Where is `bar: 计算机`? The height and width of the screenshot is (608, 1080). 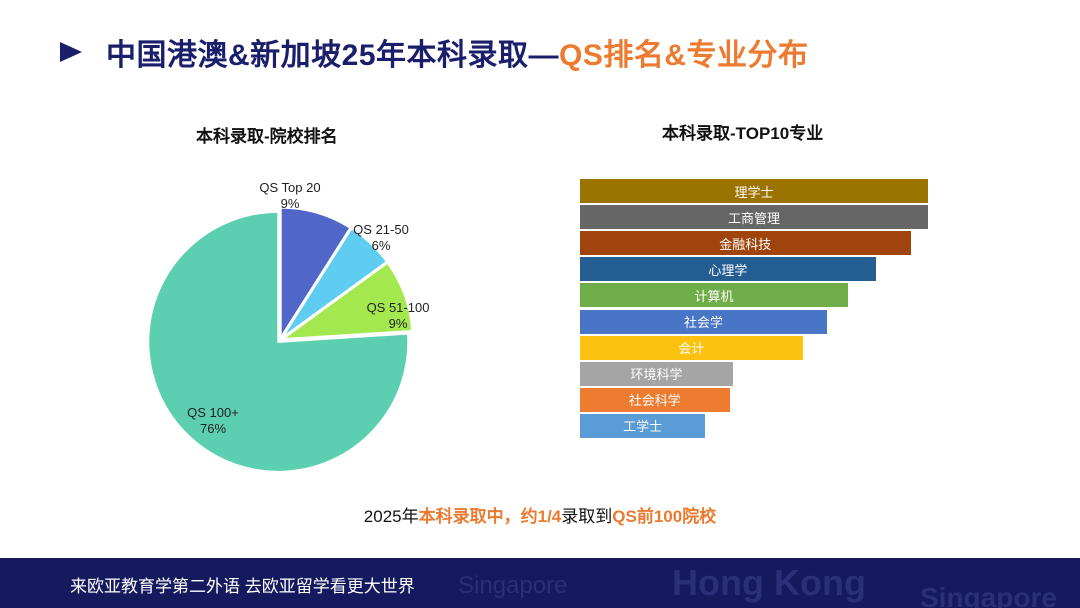
bar: 计算机 is located at coordinates (714, 295).